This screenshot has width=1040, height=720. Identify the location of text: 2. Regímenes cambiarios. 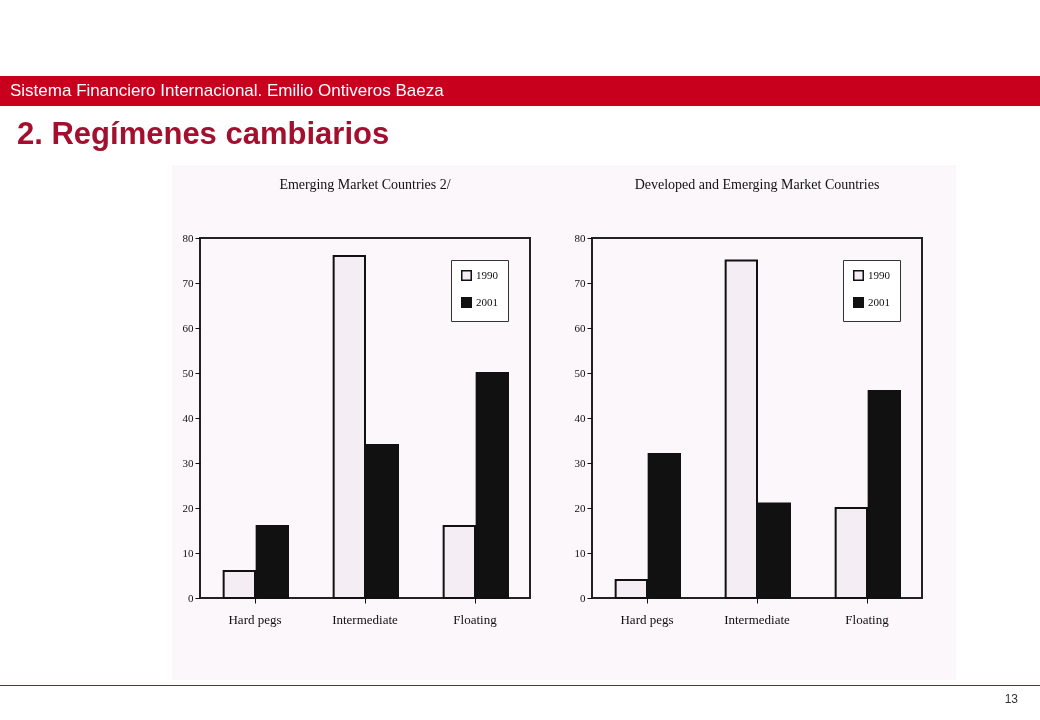
(203, 134).